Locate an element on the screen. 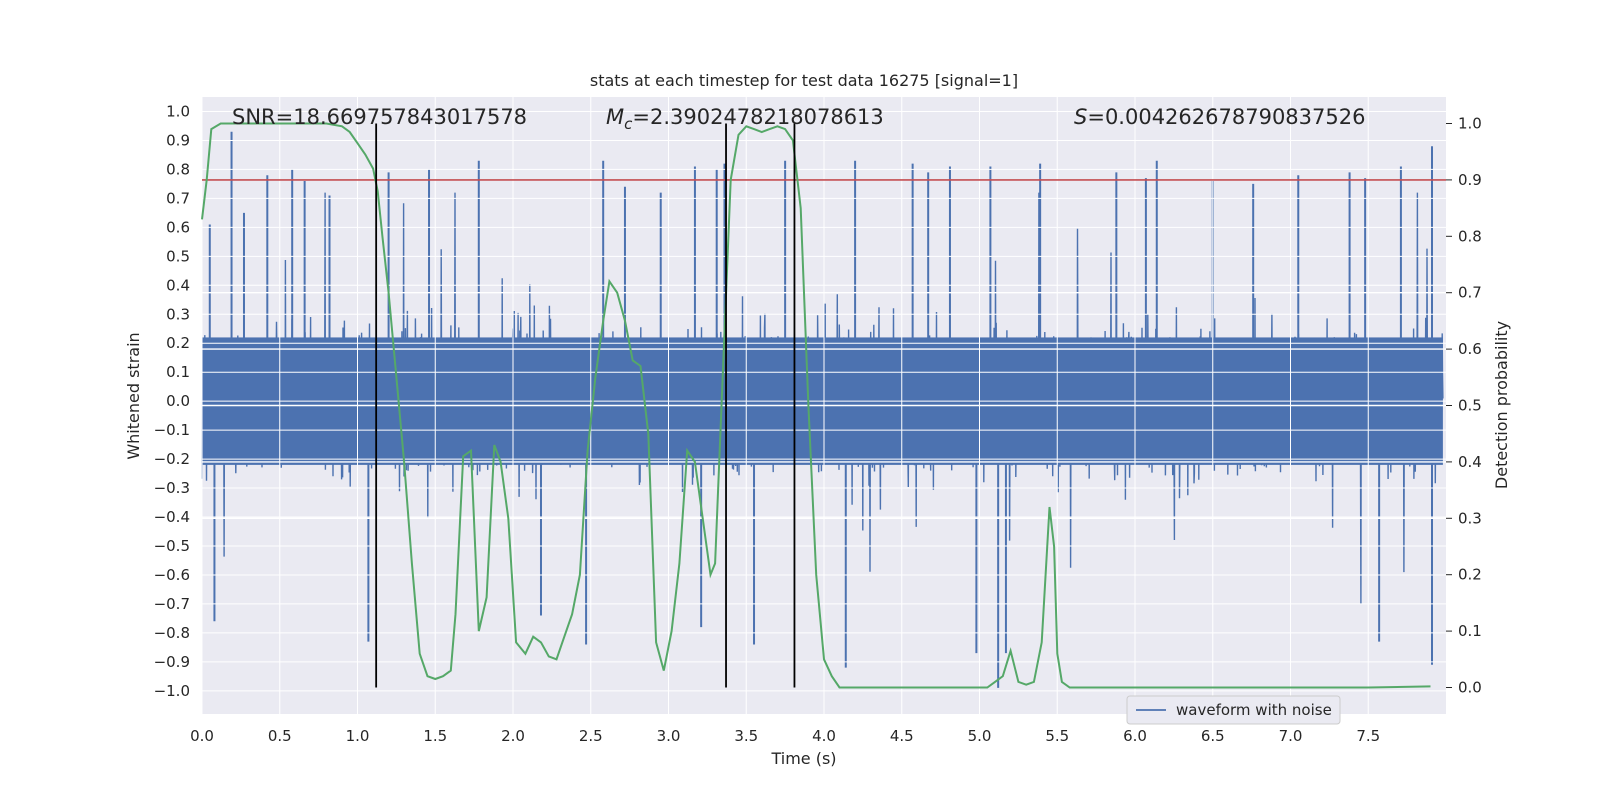 This screenshot has height=804, width=1600. y-tick-label: −1.0 is located at coordinates (172, 691).